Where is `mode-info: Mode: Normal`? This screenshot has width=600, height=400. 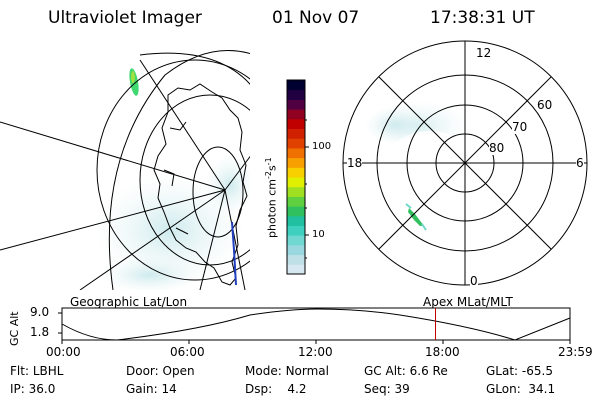 mode-info: Mode: Normal is located at coordinates (287, 371).